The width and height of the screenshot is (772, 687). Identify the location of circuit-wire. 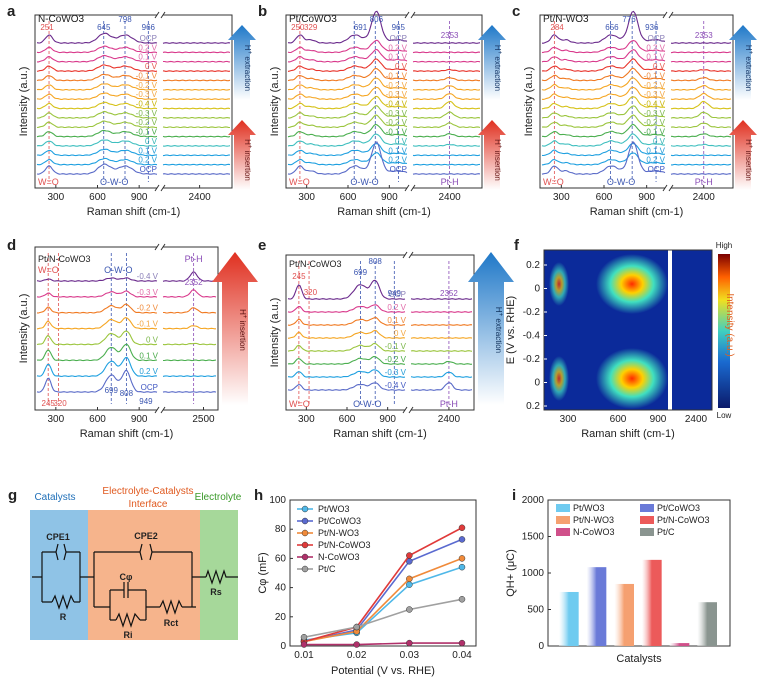
(150, 601).